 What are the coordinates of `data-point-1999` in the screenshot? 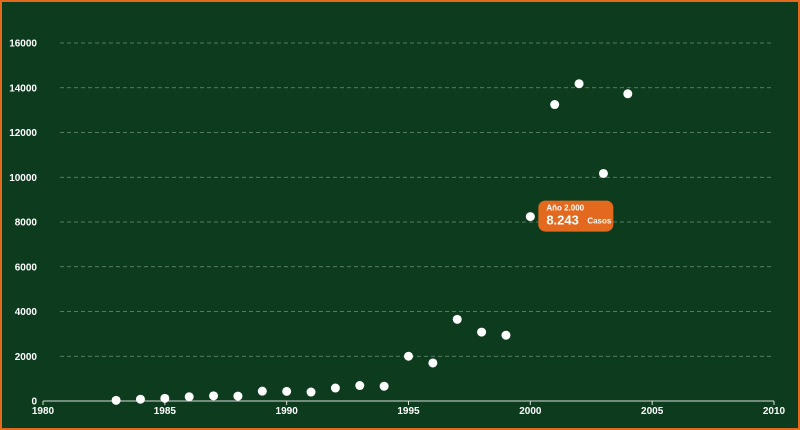 It's located at (506, 335).